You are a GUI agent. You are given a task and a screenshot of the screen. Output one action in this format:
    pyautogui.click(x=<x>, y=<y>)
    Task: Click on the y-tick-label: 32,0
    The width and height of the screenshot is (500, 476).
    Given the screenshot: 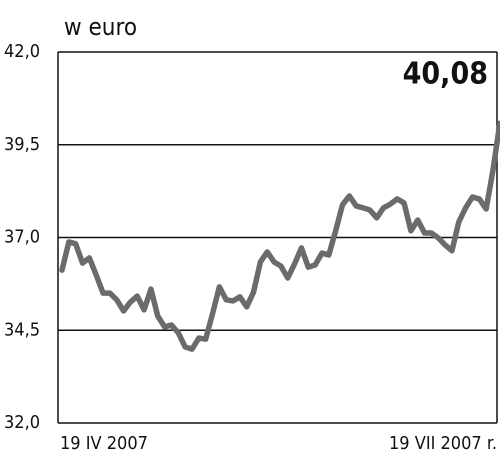 What is the action you would take?
    pyautogui.click(x=22, y=422)
    